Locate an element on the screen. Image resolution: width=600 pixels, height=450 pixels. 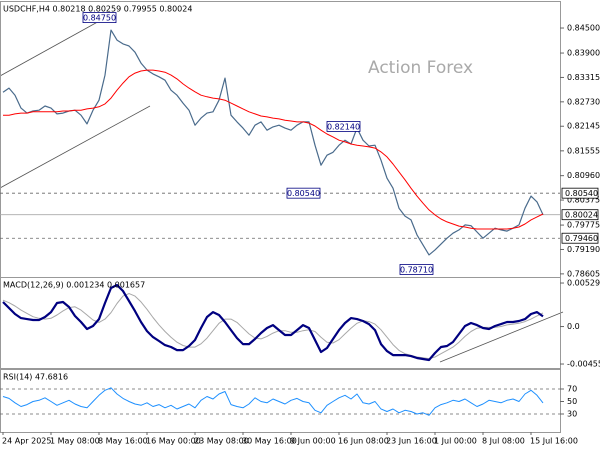
x-tick-label: 1 May 08:00 is located at coordinates (75, 441).